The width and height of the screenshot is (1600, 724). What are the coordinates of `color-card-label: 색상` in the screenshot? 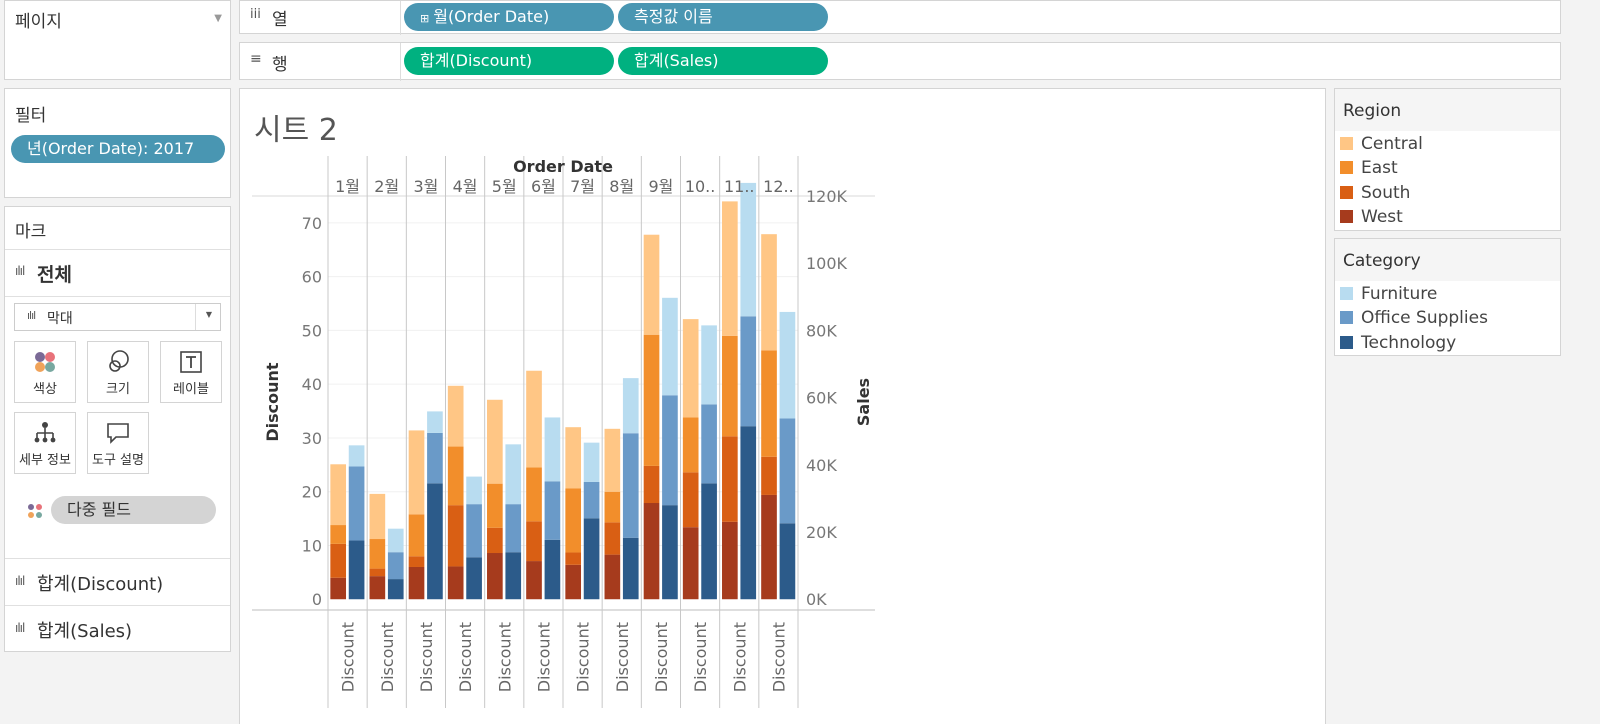 It's located at (45, 389).